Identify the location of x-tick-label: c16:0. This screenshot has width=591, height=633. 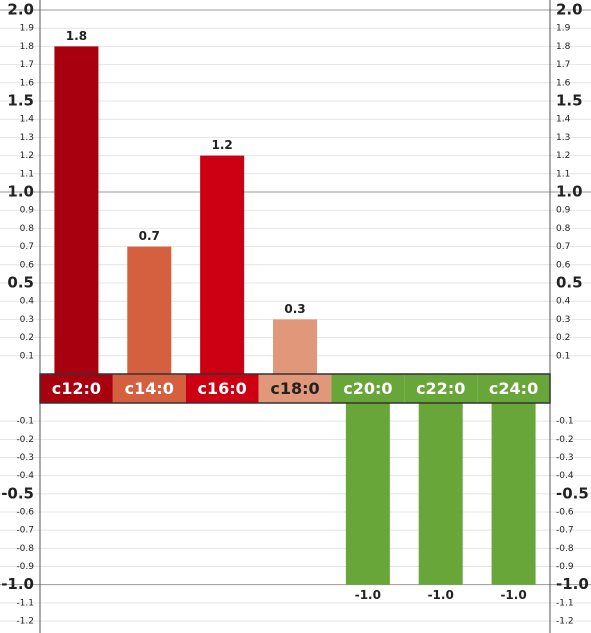
(222, 388).